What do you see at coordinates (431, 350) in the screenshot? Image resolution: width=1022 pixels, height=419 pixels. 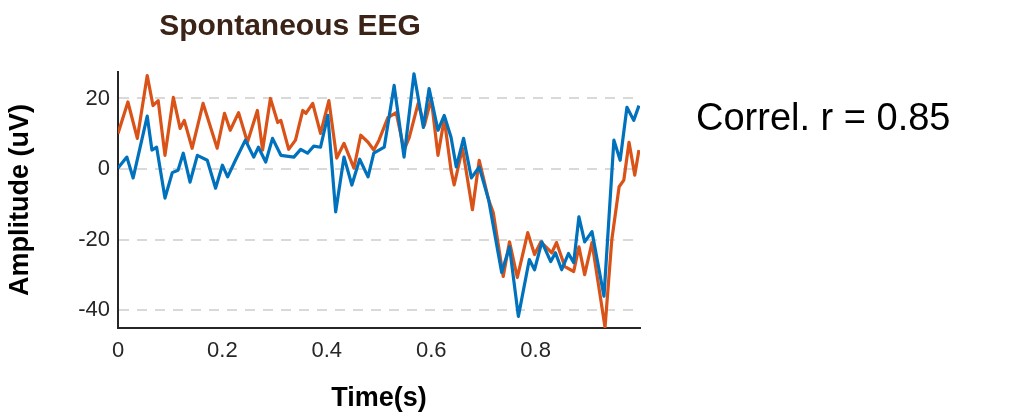 I see `x-tick-label: 0.6` at bounding box center [431, 350].